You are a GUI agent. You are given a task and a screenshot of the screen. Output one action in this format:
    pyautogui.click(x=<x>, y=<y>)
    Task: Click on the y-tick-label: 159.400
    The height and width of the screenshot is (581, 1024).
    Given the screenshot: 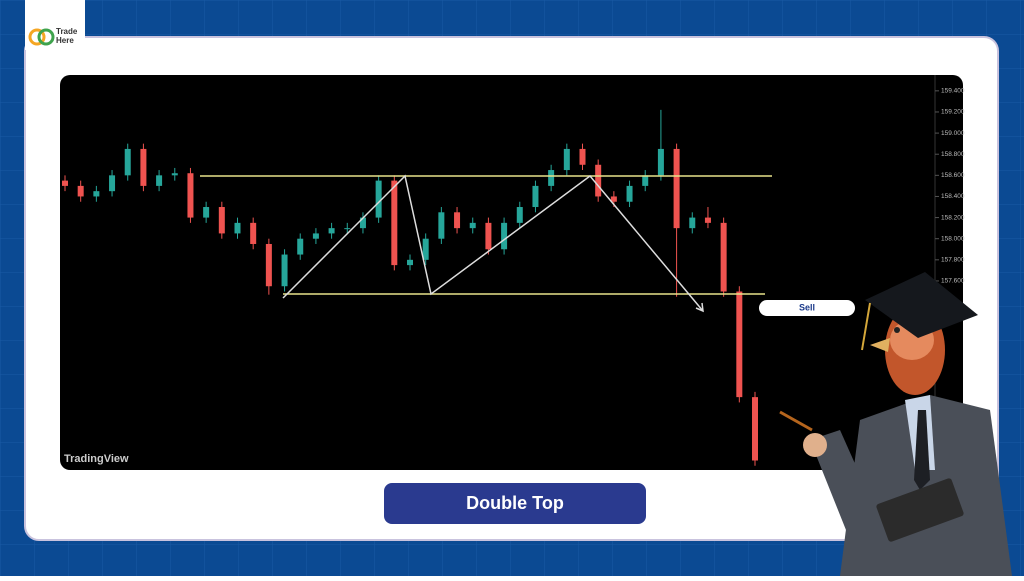 What is the action you would take?
    pyautogui.click(x=953, y=91)
    